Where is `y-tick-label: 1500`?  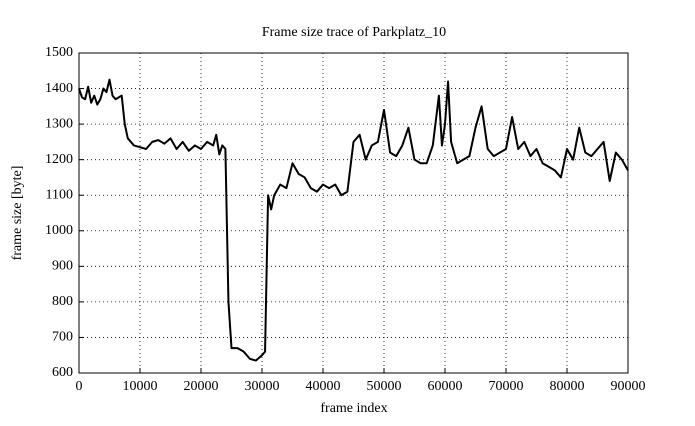
y-tick-label: 1500 is located at coordinates (59, 52).